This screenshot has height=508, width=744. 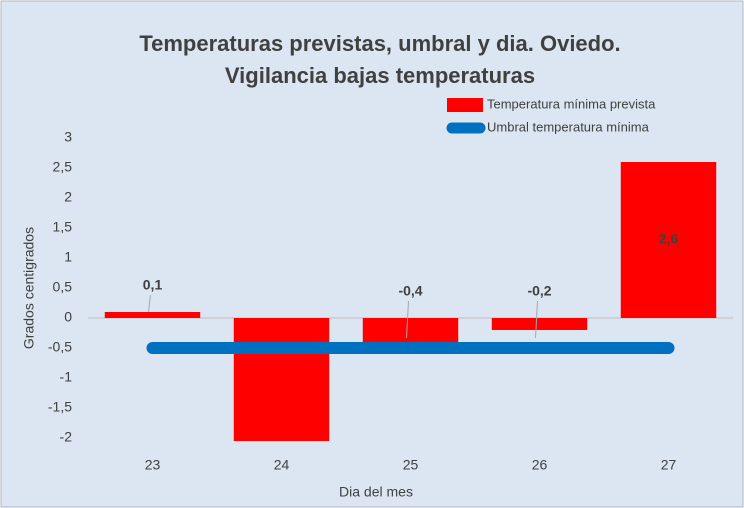 I want to click on y-axis-label: Grados centigrados, so click(x=29, y=288).